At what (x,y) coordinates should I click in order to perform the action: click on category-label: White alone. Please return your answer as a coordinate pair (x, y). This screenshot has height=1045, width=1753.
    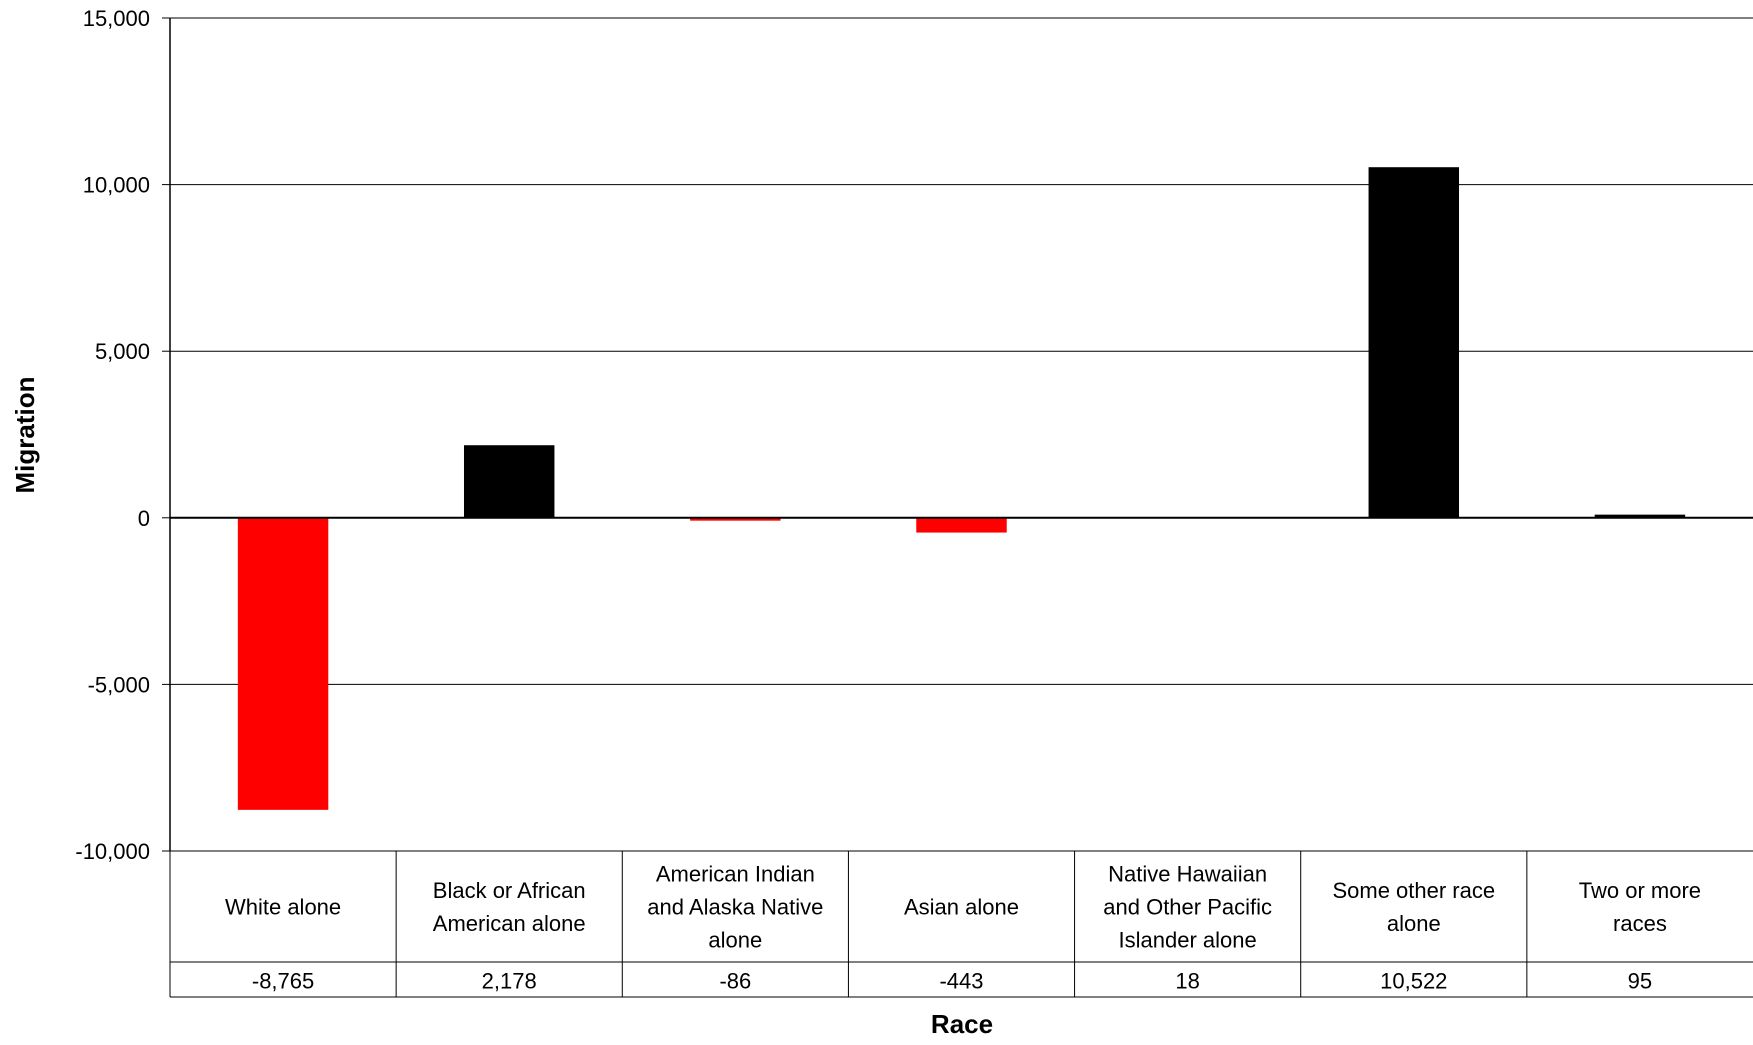
    Looking at the image, I should click on (283, 907).